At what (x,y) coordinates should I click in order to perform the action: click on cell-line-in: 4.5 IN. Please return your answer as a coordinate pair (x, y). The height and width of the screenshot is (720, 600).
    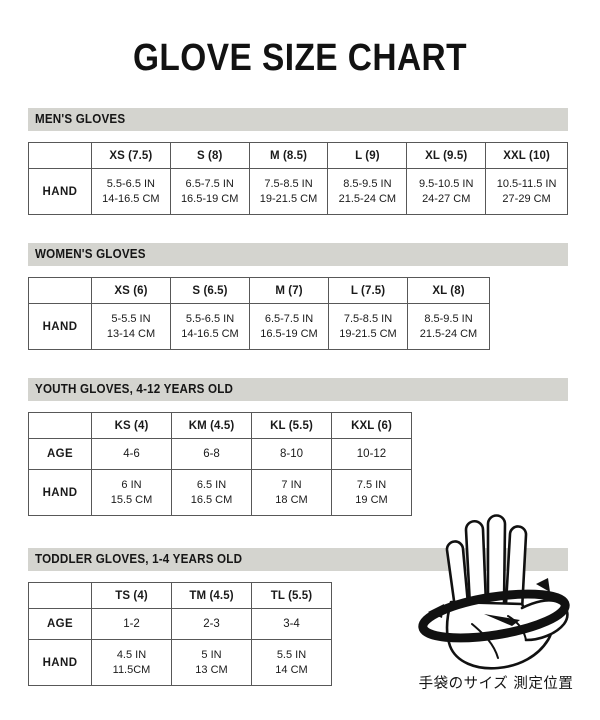
    Looking at the image, I should click on (131, 654).